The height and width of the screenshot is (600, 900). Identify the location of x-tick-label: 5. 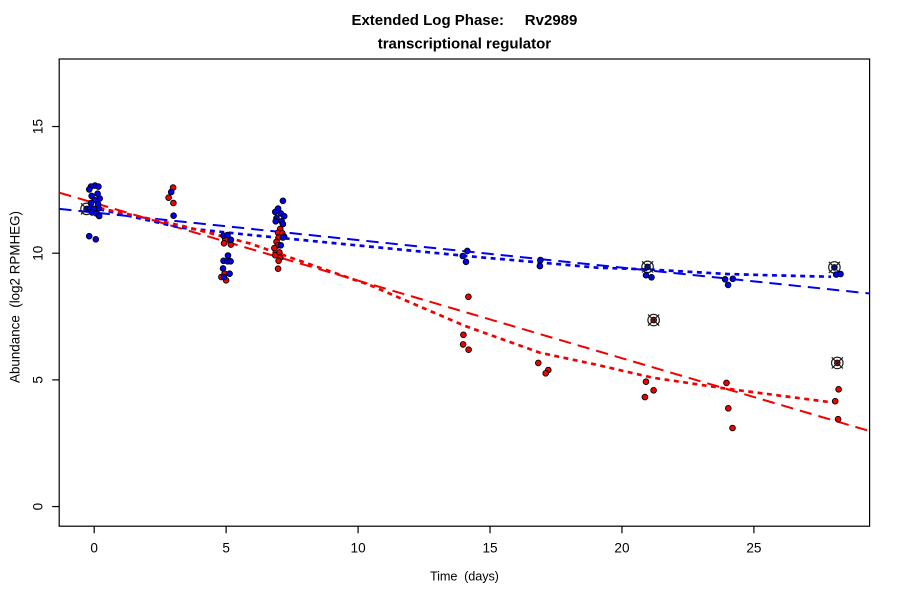
(226, 548).